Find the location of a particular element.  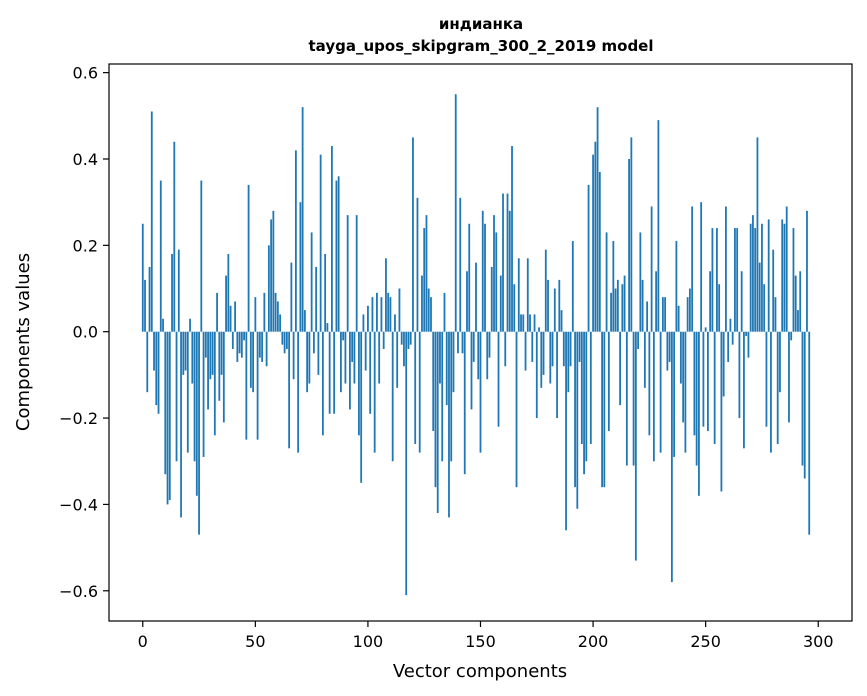

x-tick-label: 0 is located at coordinates (143, 641).